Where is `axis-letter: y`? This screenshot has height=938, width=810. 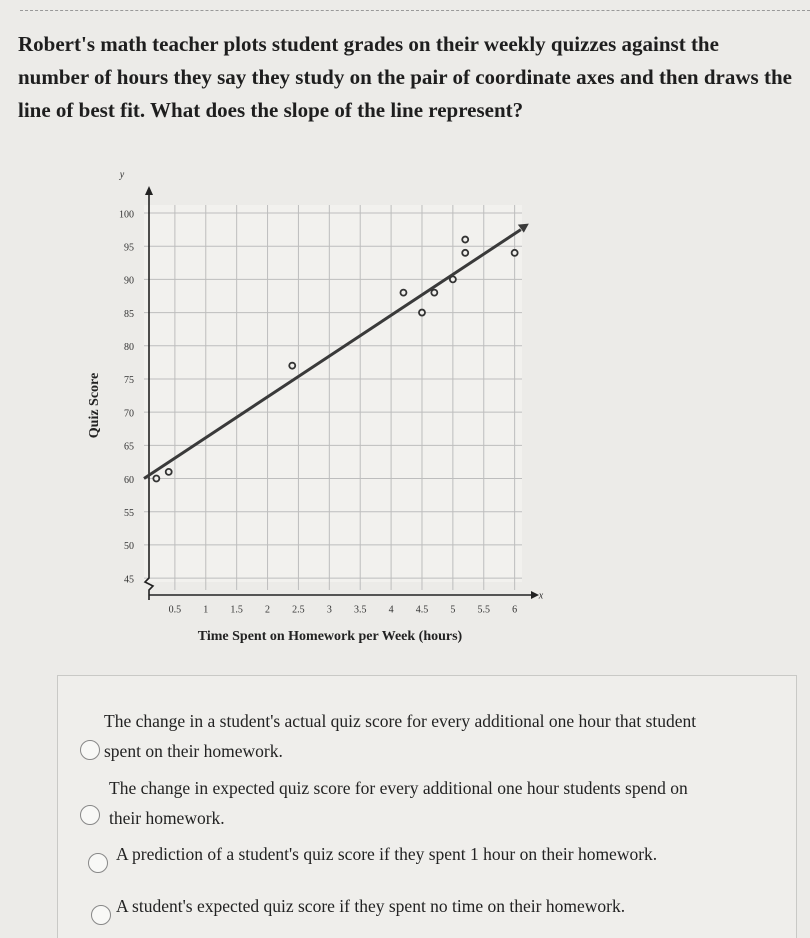 axis-letter: y is located at coordinates (122, 174).